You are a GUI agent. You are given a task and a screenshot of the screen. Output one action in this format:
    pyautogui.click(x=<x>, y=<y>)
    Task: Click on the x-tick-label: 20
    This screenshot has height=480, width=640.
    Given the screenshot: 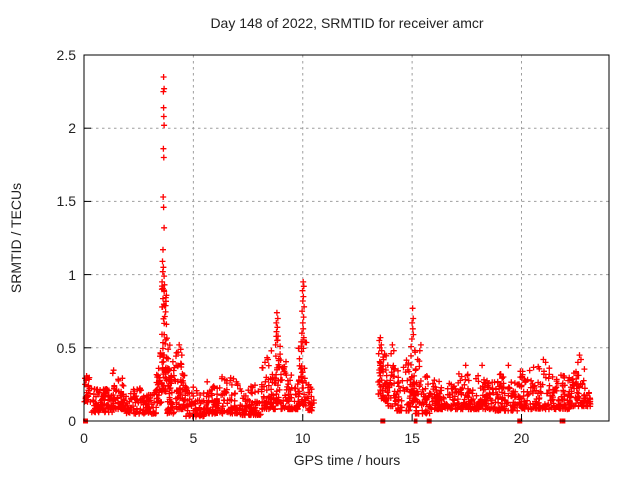 What is the action you would take?
    pyautogui.click(x=521, y=438)
    